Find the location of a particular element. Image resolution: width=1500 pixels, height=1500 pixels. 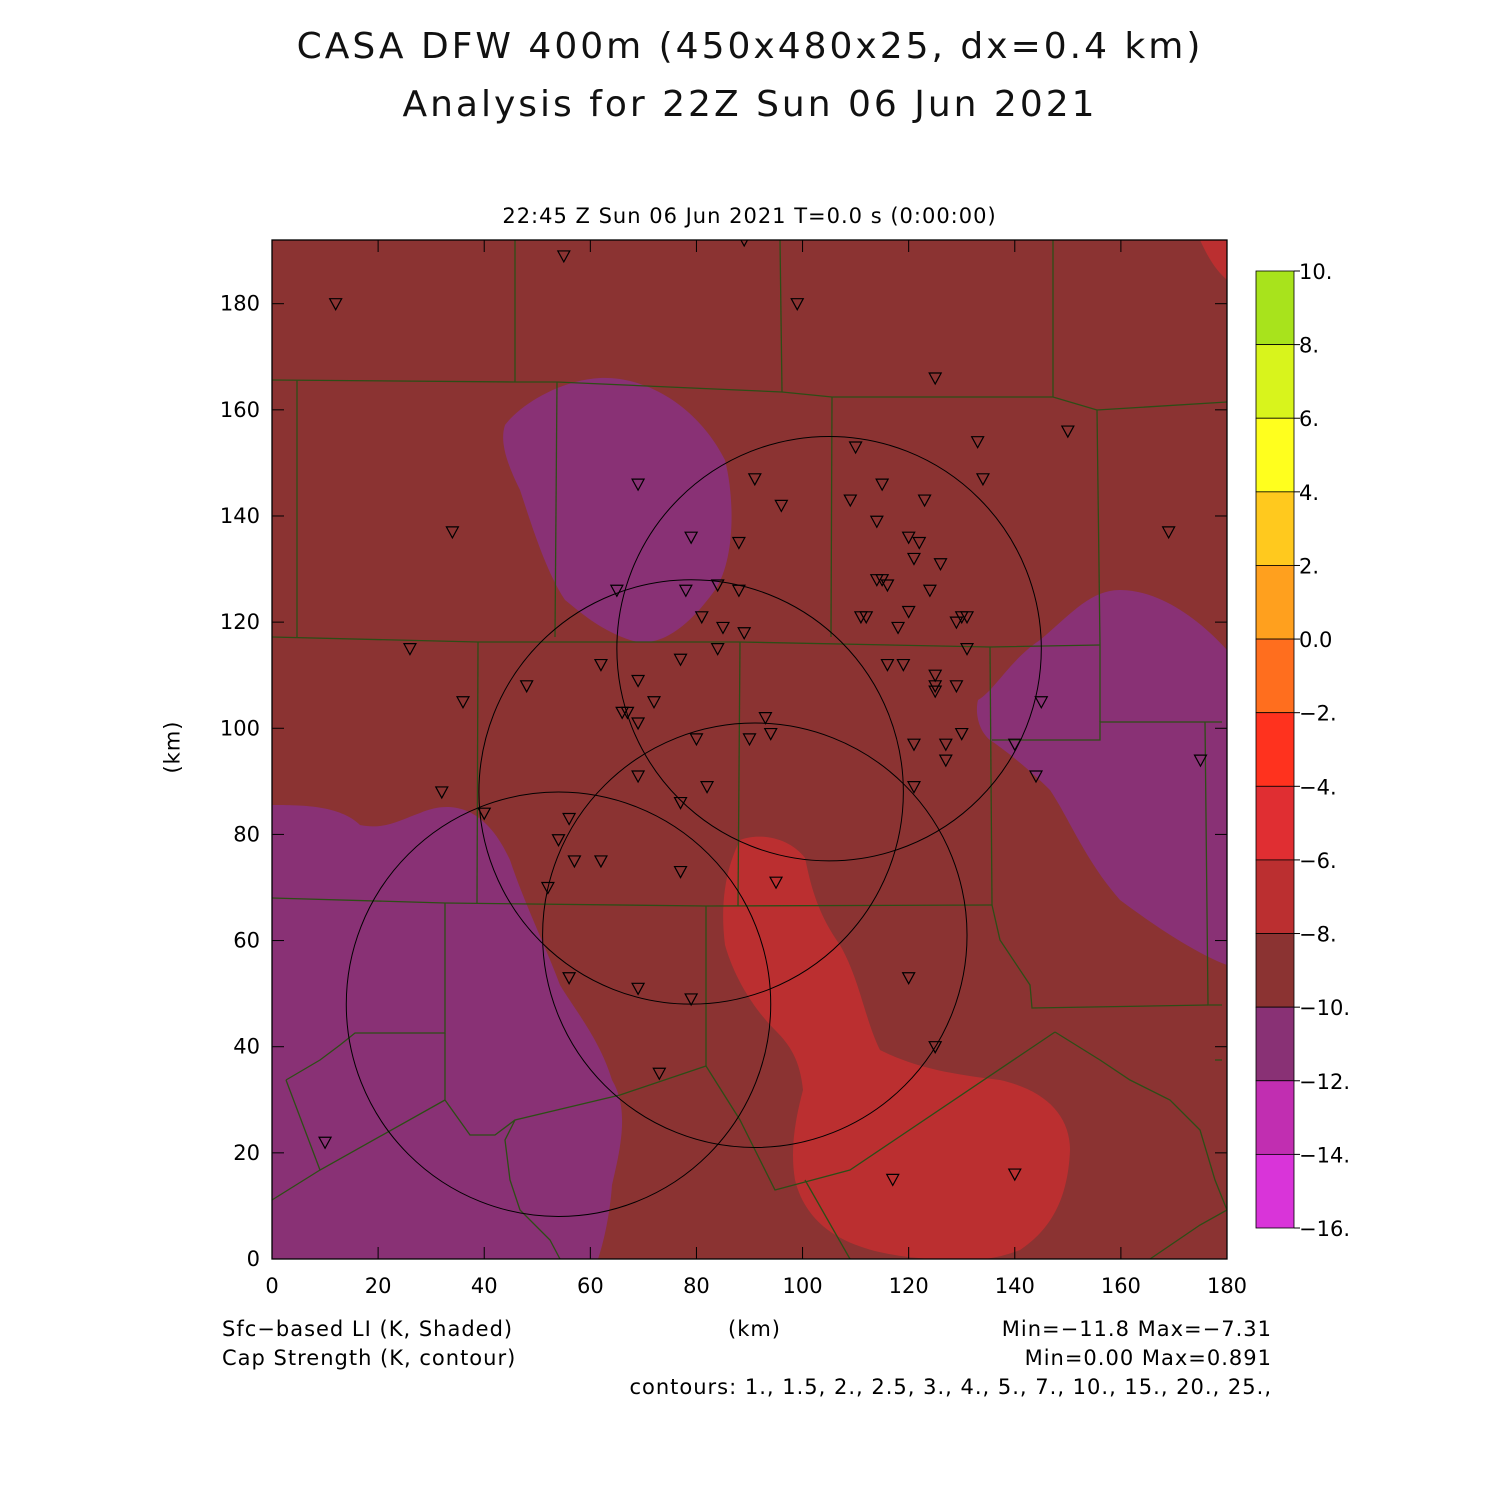

li-region-purple-east is located at coordinates (1101, 777).